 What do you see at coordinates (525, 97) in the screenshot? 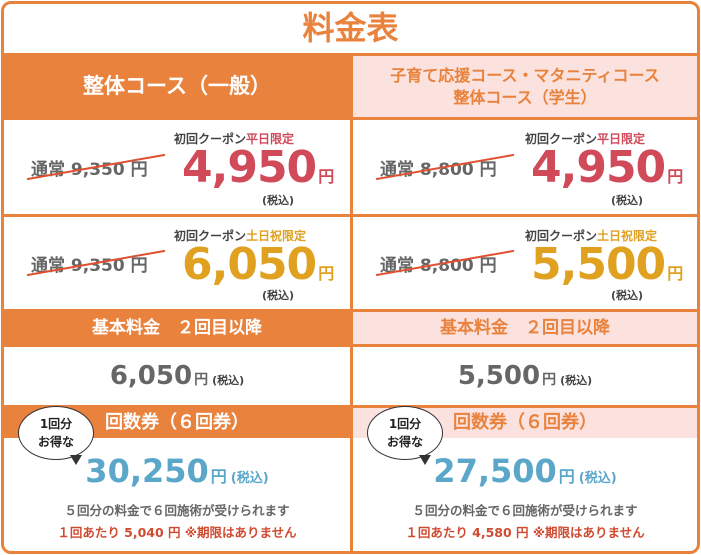
I see `header-line: 整体コース（学生）` at bounding box center [525, 97].